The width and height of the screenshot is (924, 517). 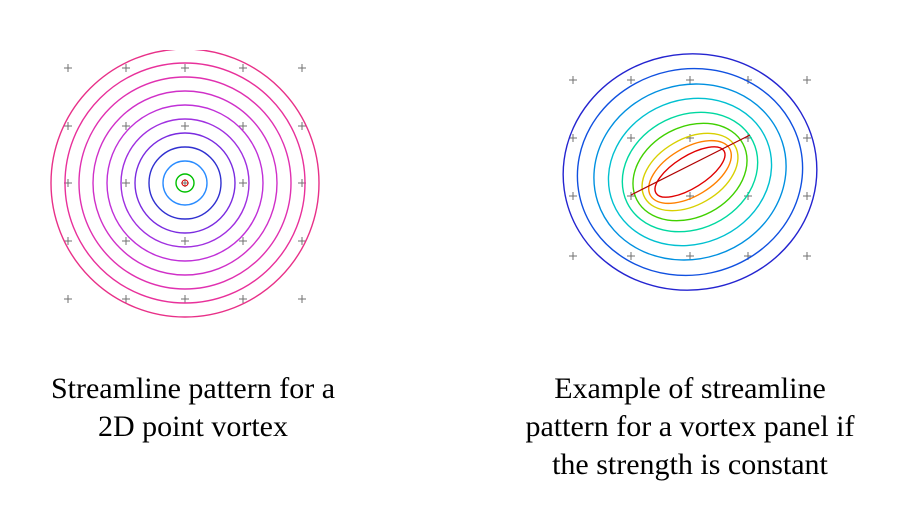 I want to click on streamline-ellipse, so click(x=690, y=172).